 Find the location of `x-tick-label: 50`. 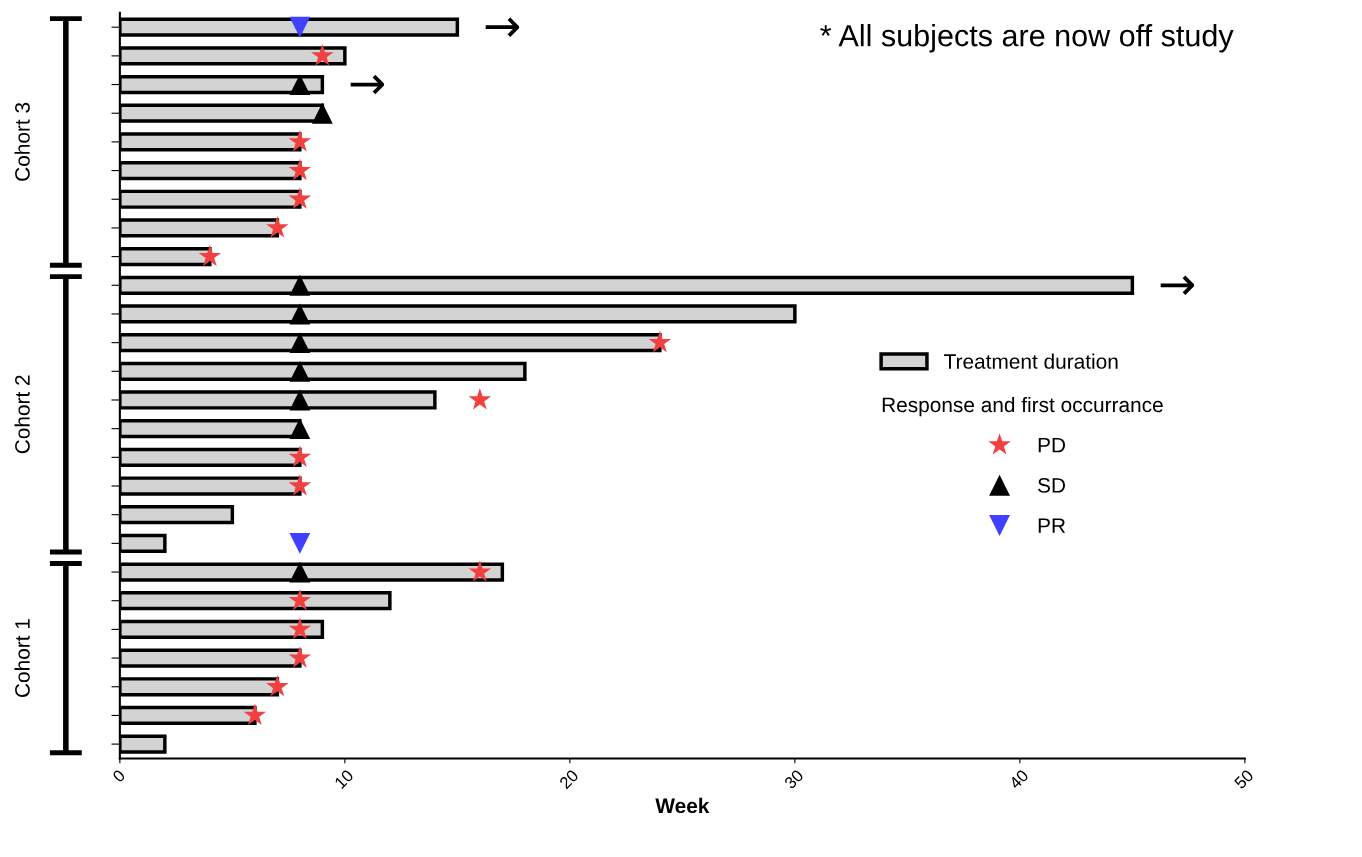

x-tick-label: 50 is located at coordinates (1244, 779).